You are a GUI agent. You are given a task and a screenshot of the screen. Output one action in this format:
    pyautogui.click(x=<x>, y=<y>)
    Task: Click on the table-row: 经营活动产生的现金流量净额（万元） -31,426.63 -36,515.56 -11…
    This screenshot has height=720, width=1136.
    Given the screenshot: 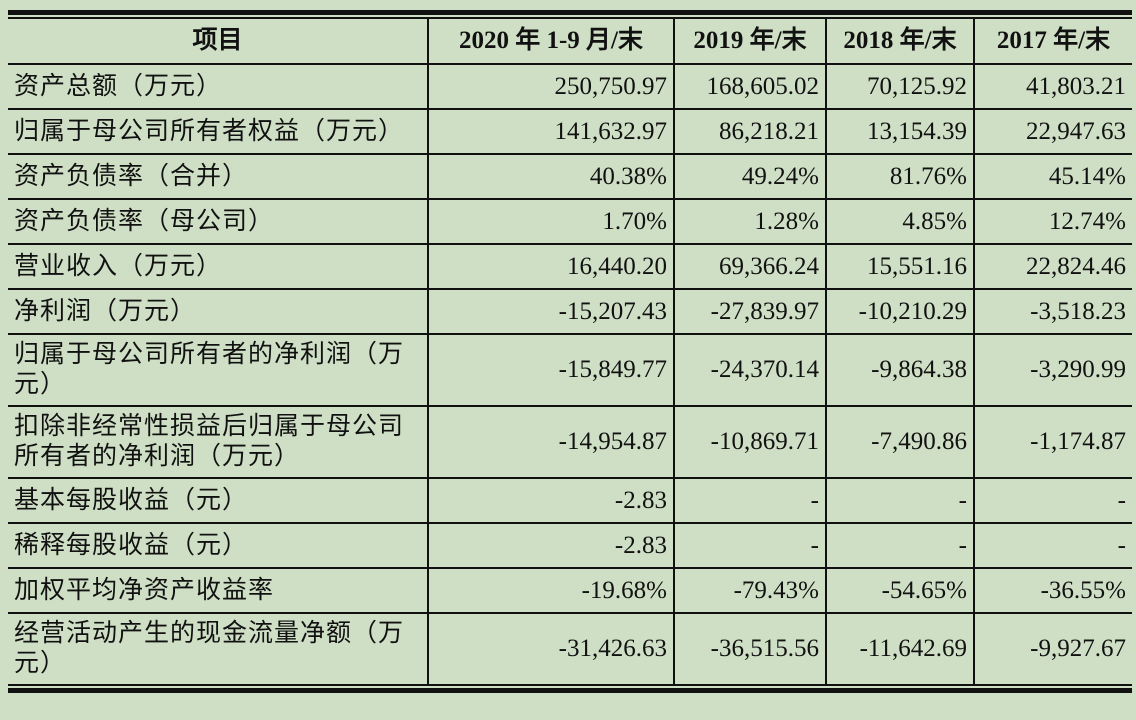 What is the action you would take?
    pyautogui.click(x=570, y=648)
    